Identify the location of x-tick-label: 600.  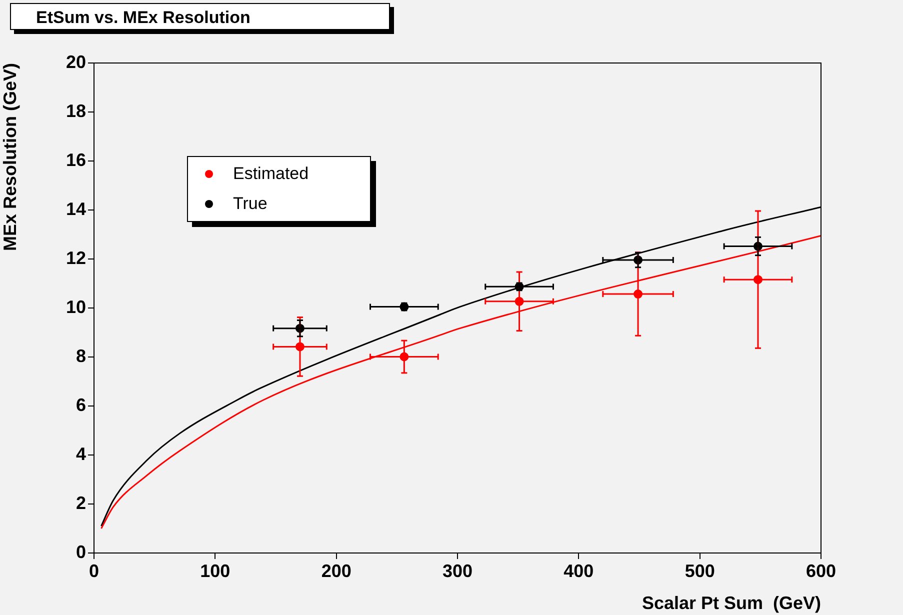
(821, 570).